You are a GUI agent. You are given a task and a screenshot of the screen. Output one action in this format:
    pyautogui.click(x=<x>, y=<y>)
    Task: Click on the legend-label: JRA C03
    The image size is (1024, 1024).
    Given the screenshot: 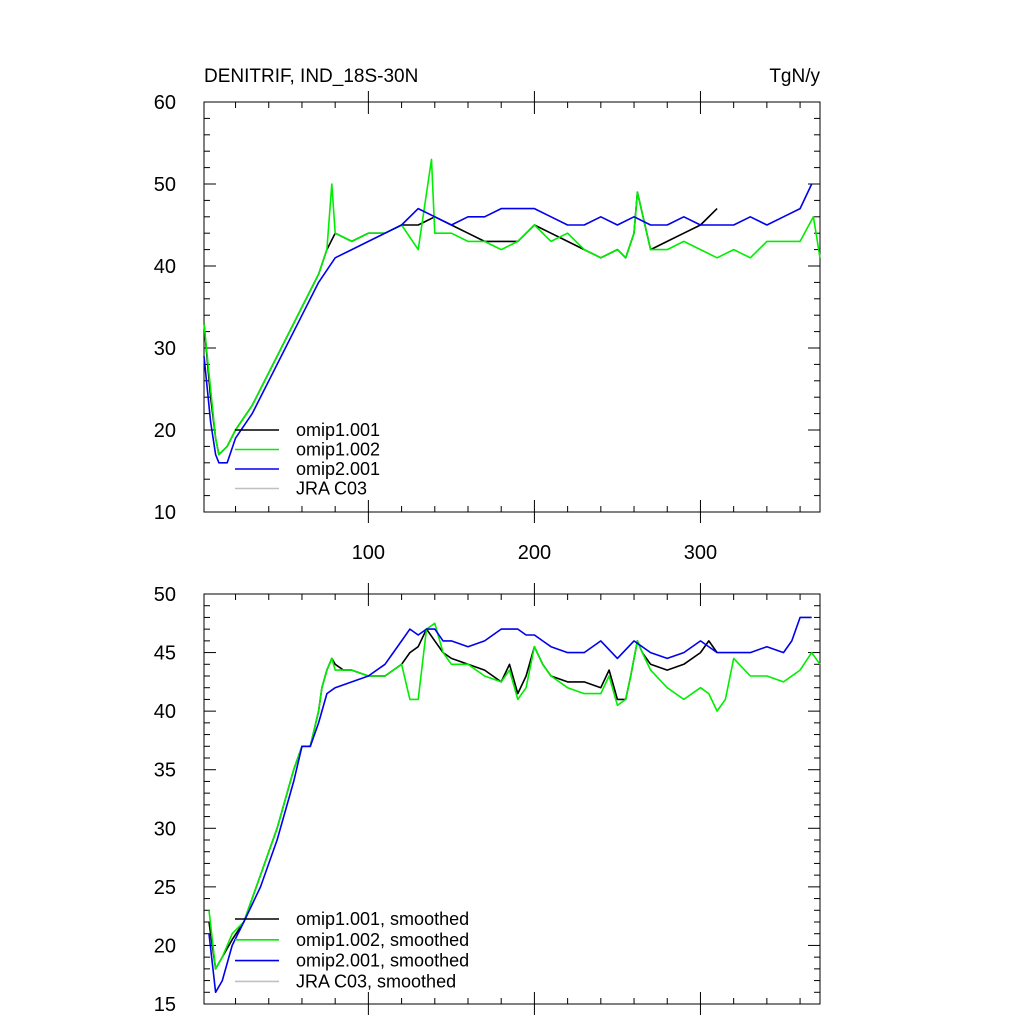 What is the action you would take?
    pyautogui.click(x=331, y=489)
    